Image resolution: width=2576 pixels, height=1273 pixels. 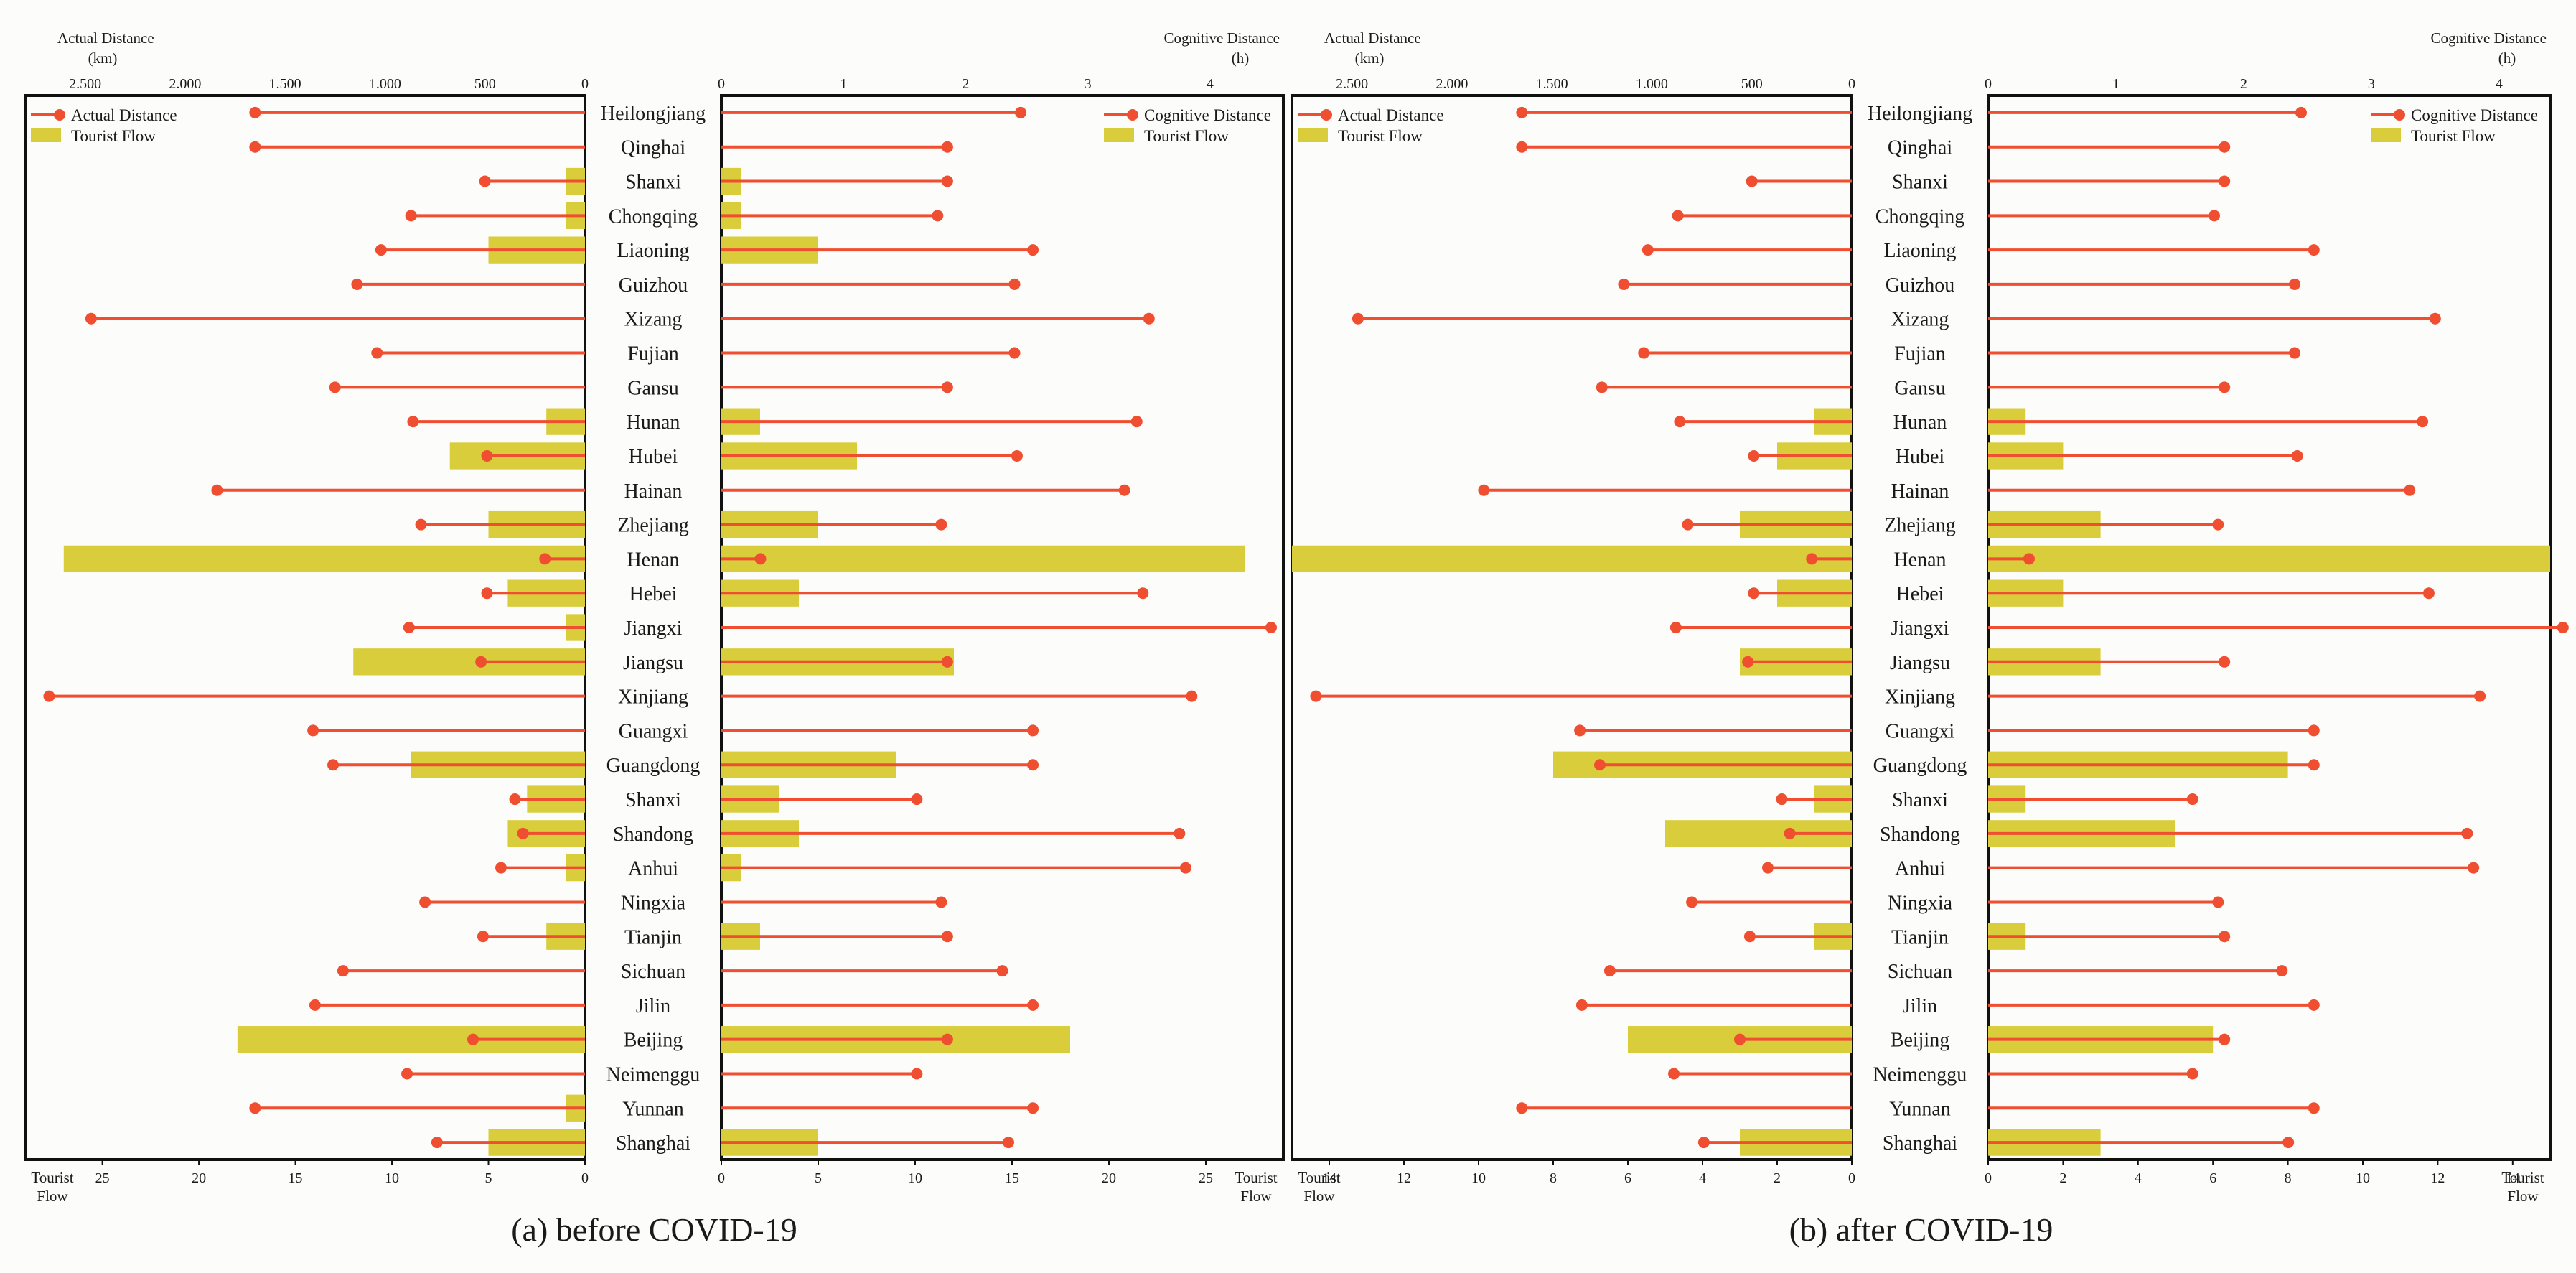 What do you see at coordinates (2269, 559) in the screenshot?
I see `tourist-flow-bar-right` at bounding box center [2269, 559].